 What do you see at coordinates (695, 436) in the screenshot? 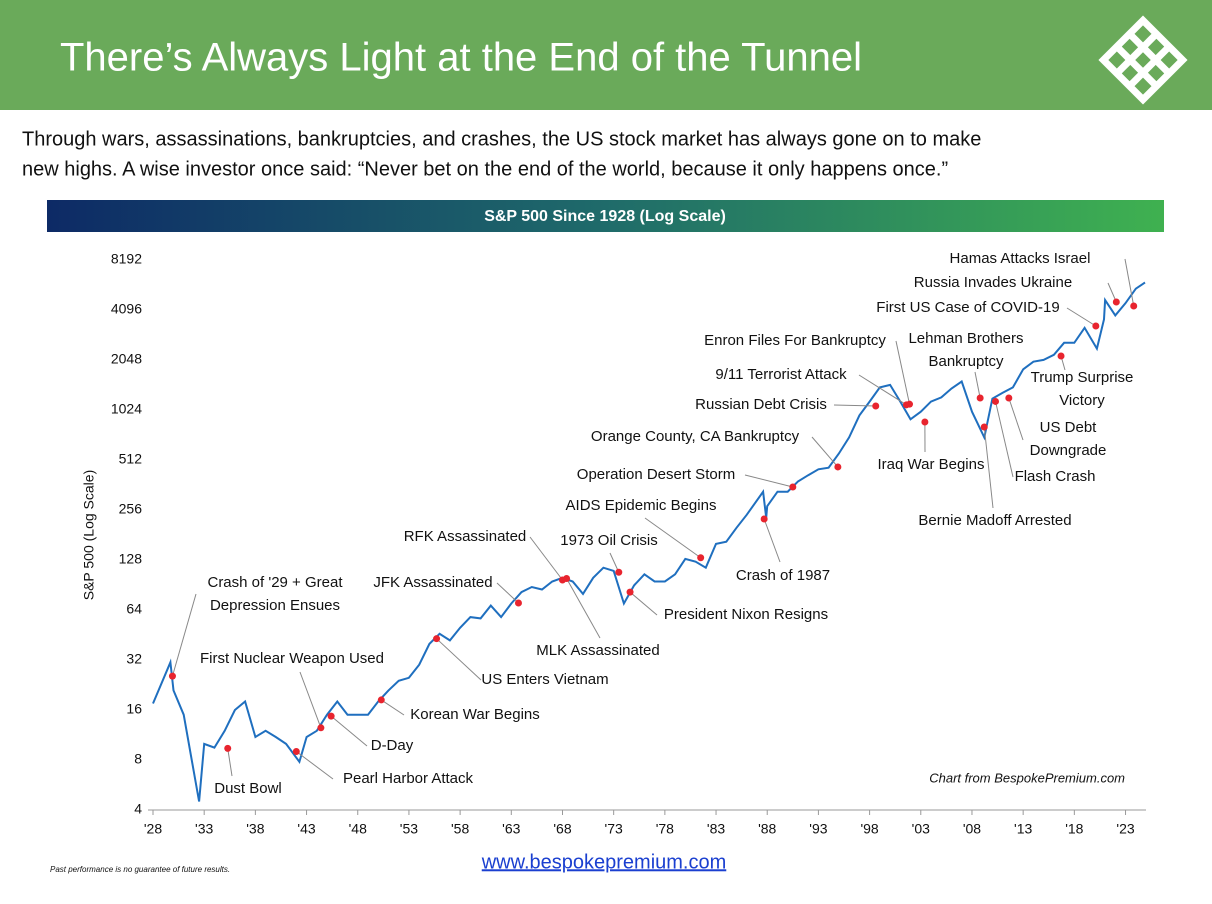
I see `event-label: Orange County, CA Bankruptcy` at bounding box center [695, 436].